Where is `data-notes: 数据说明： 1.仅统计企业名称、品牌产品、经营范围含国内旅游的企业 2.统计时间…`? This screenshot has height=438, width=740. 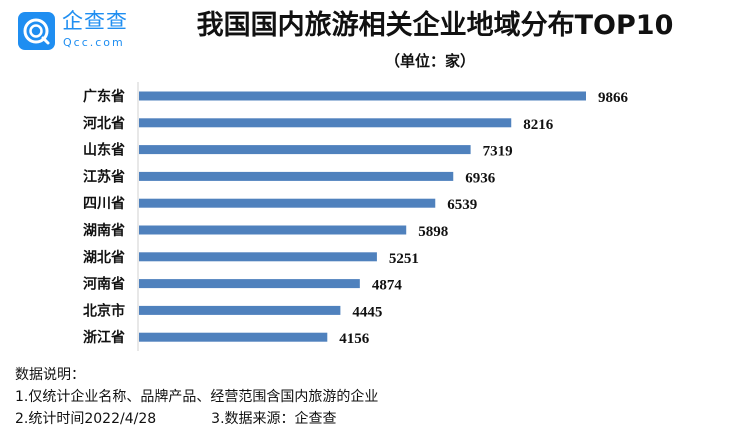 data-notes: 数据说明： 1.仅统计企业名称、品牌产品、经营范围含国内旅游的企业 2.统计时间… is located at coordinates (196, 397).